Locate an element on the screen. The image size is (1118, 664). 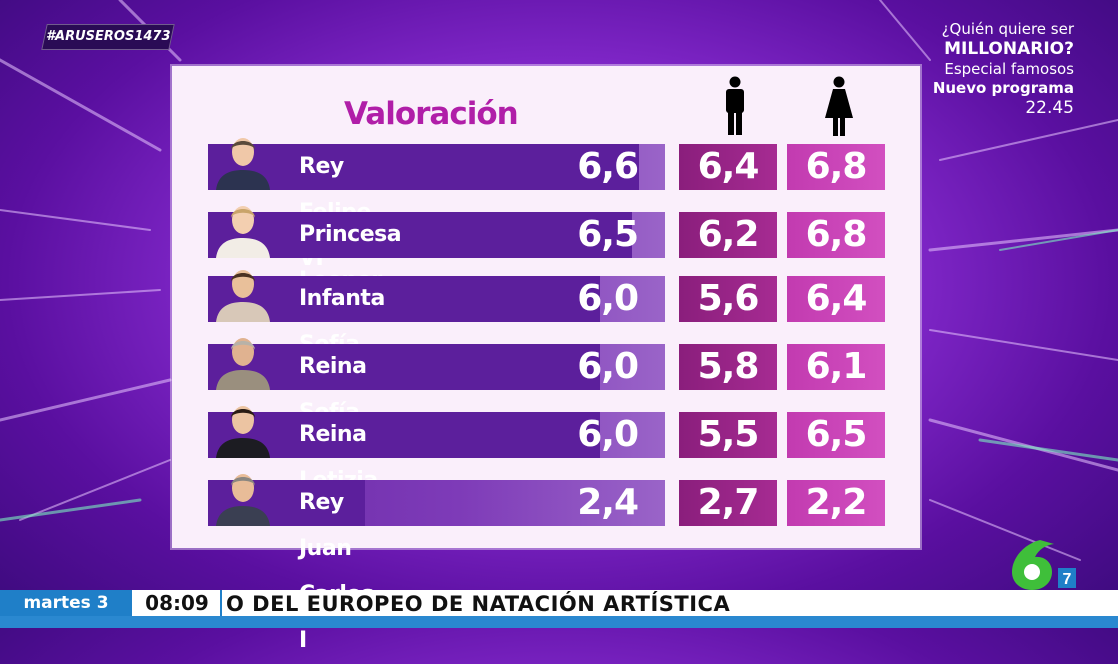
promo-line-5: 22.45 is located at coordinates (1049, 107).